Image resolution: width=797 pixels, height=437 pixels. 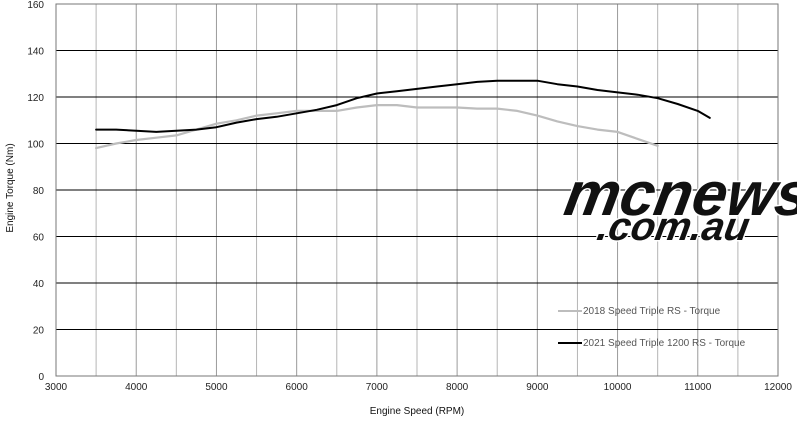 What do you see at coordinates (537, 387) in the screenshot?
I see `x-tick-label: 9000` at bounding box center [537, 387].